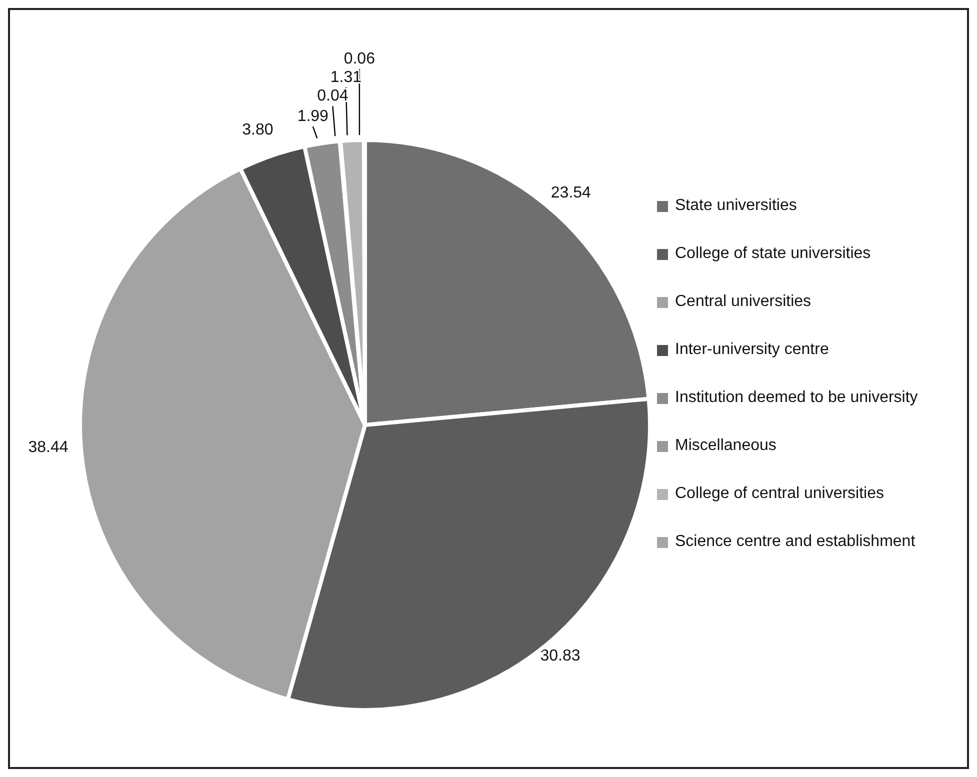 The width and height of the screenshot is (977, 777). I want to click on legend-label: College of central universities, so click(779, 493).